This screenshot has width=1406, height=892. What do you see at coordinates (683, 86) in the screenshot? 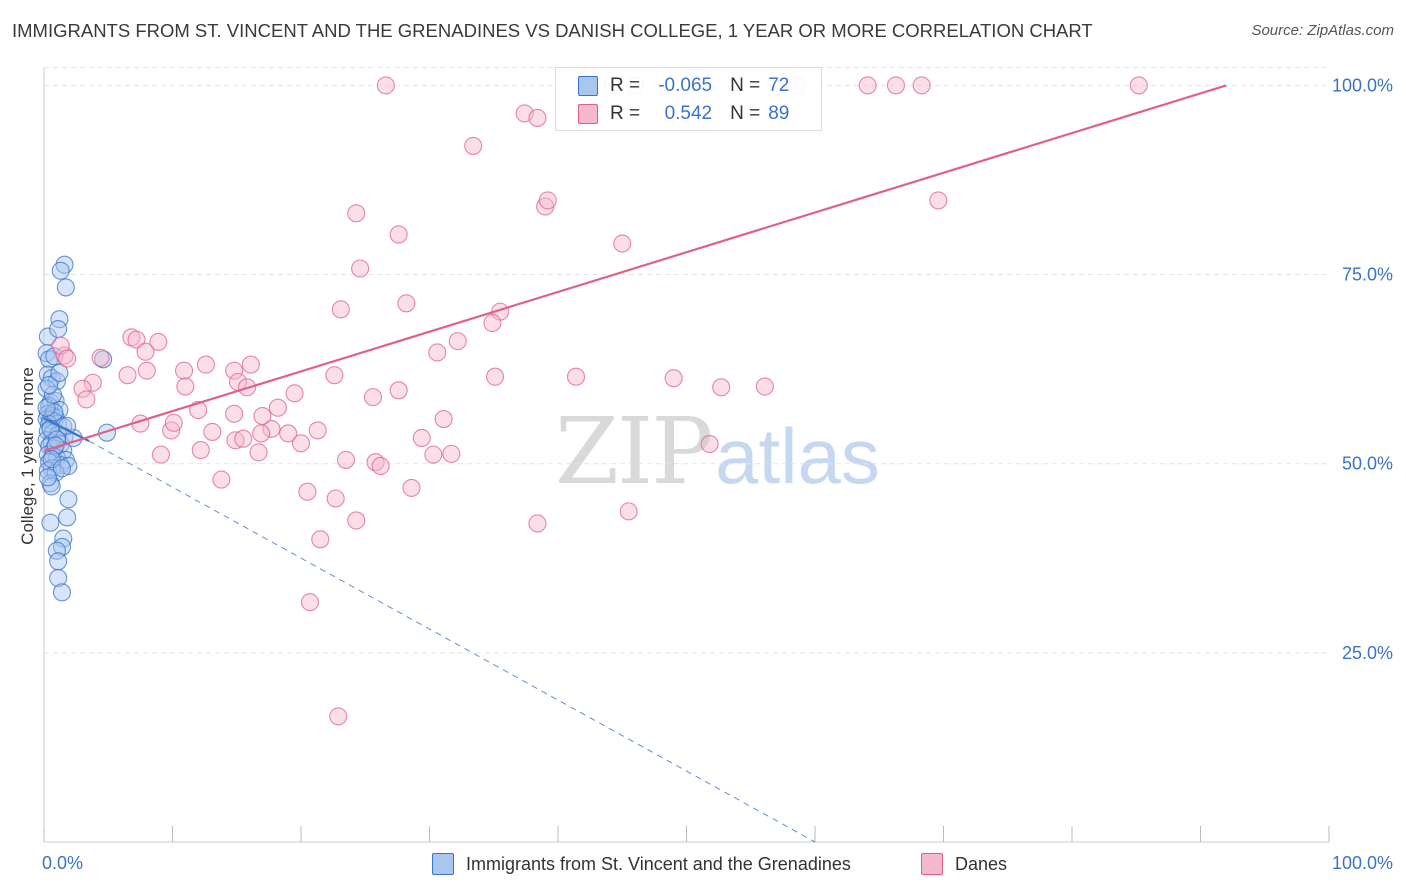
I see `legend-row-blue: R = -0.065 N = 72` at bounding box center [683, 86].